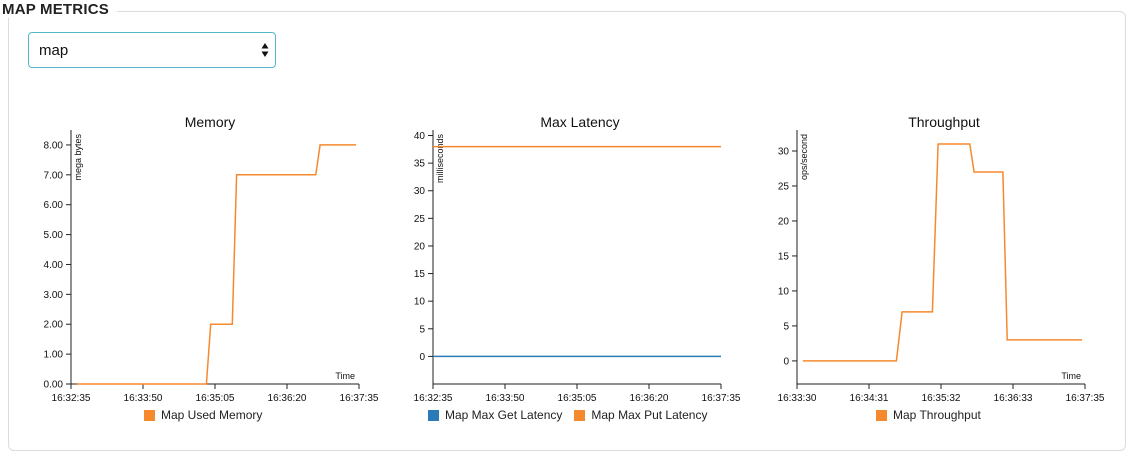 This screenshot has width=1136, height=451. I want to click on legend-item-map-max-get-latency: Map Max Get Latency, so click(495, 415).